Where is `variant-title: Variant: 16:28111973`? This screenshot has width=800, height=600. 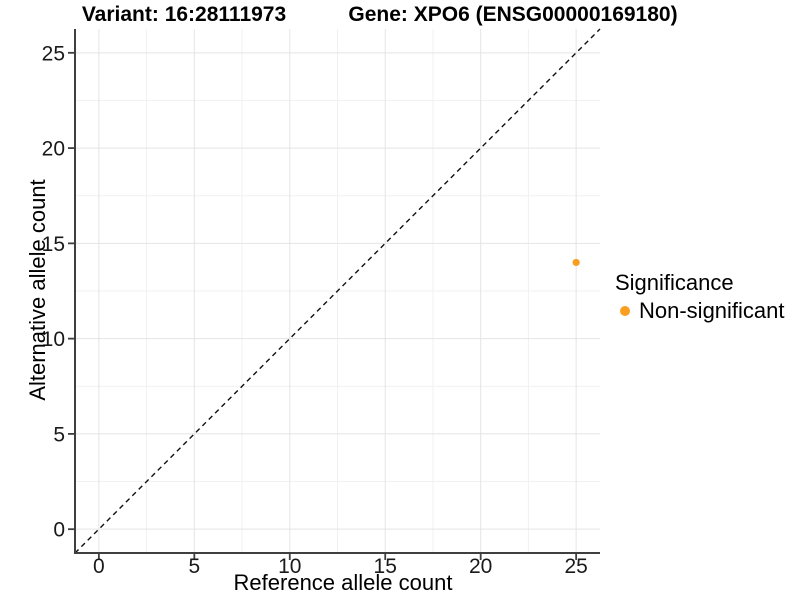 variant-title: Variant: 16:28111973 is located at coordinates (184, 14).